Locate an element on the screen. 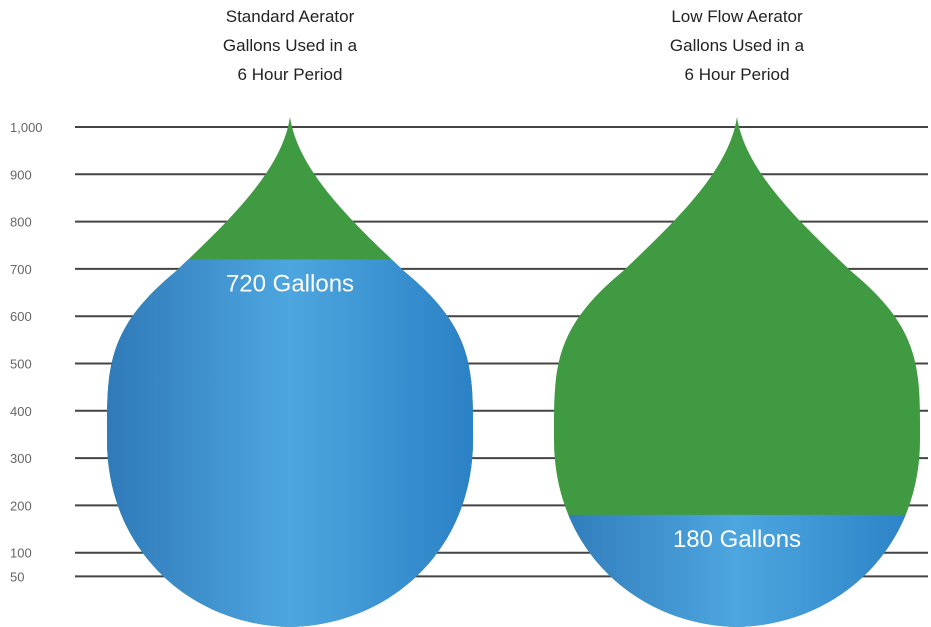 The image size is (931, 627). y-tick-label: 900 is located at coordinates (21, 174).